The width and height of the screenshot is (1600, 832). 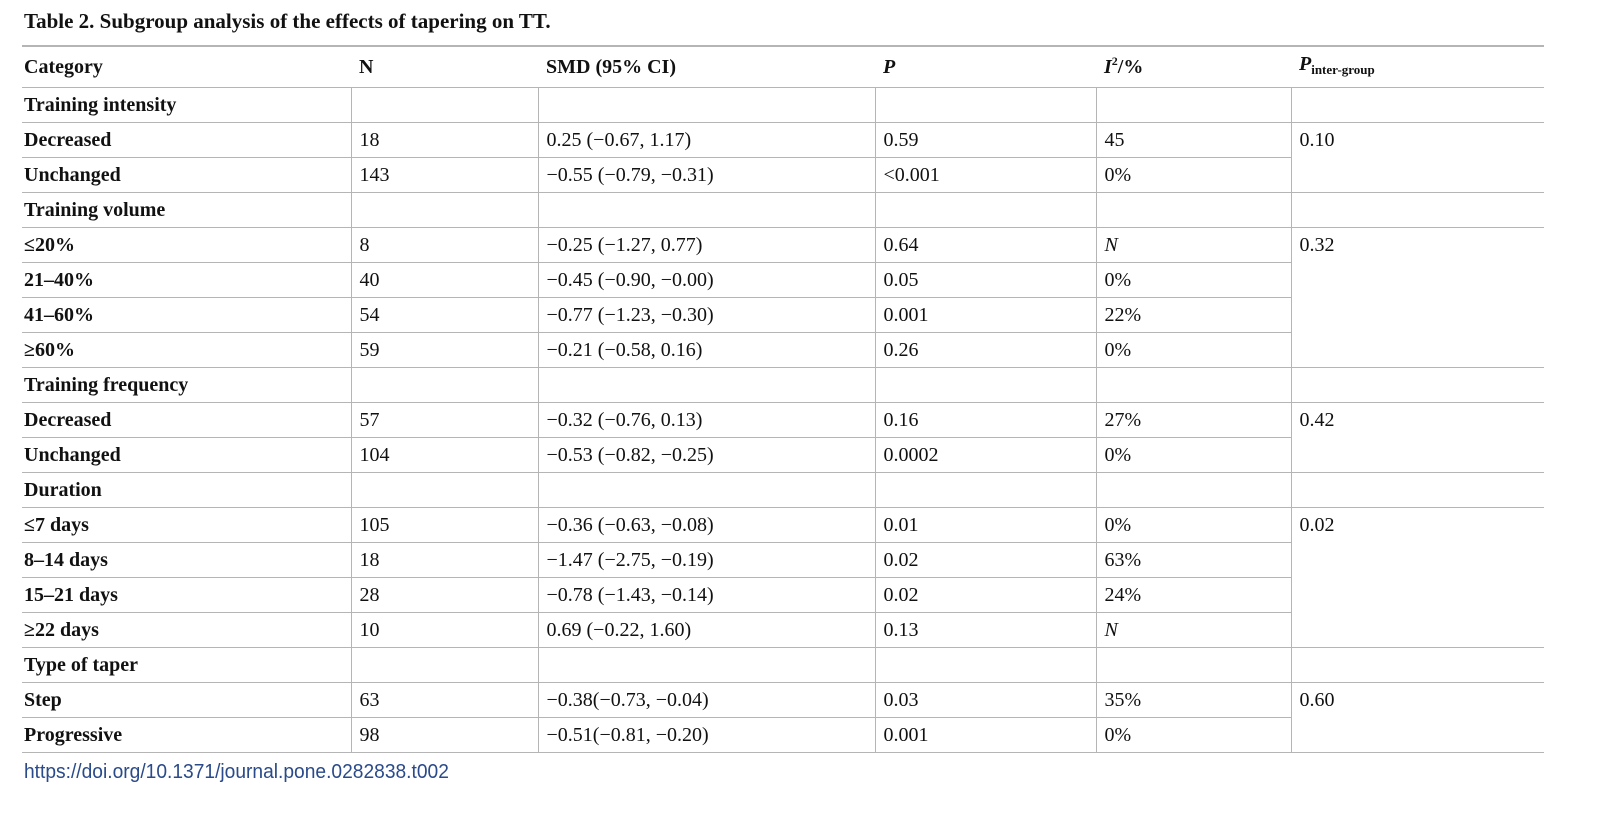 I want to click on row-smd: 0.69 (−0.22, 1.60), so click(x=706, y=630).